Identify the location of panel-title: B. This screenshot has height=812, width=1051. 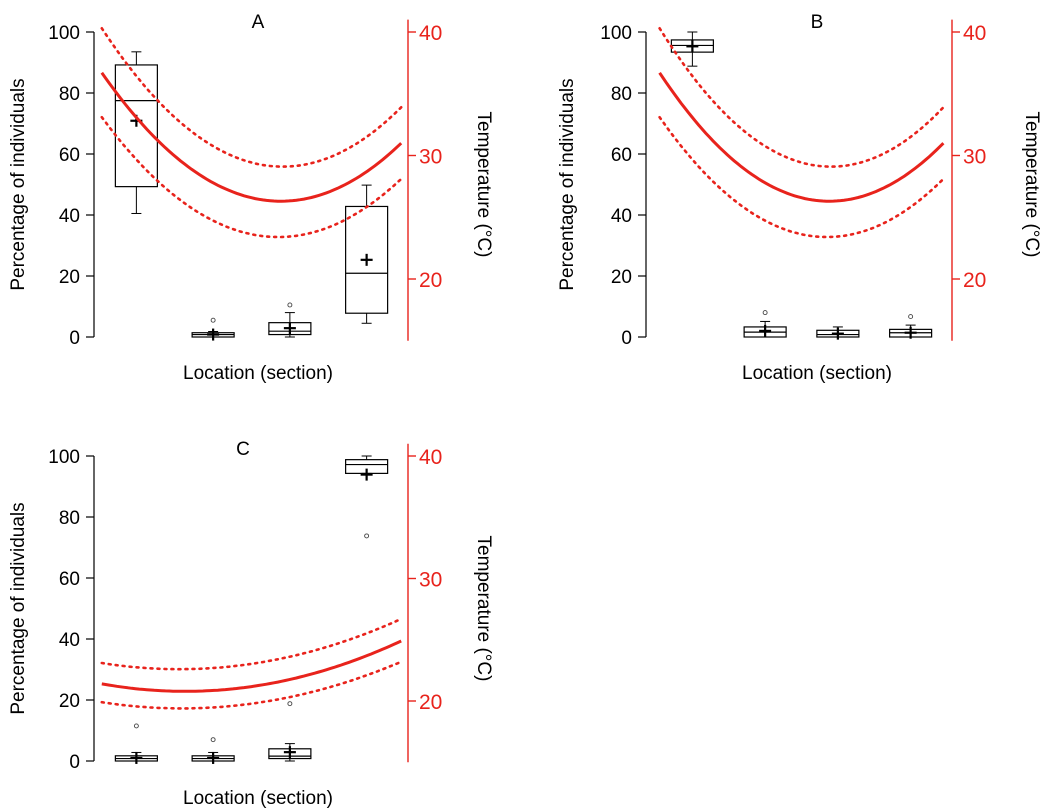
(817, 22).